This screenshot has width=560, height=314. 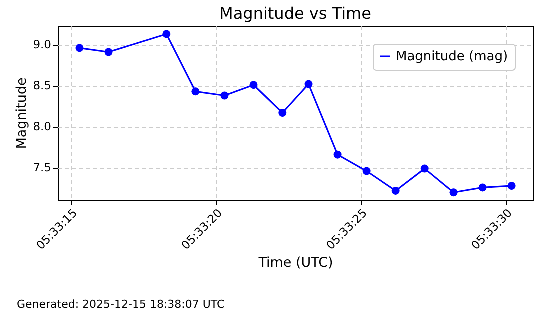 I want to click on y-tick-label: 7.5, so click(x=42, y=167).